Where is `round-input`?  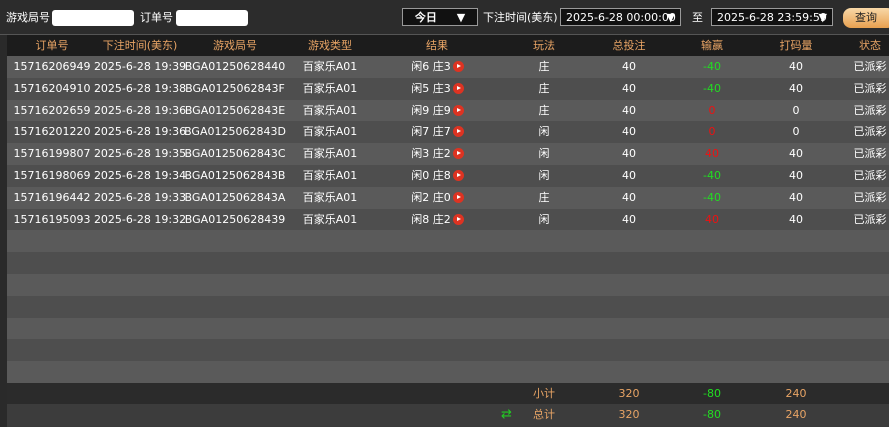 round-input is located at coordinates (93, 18).